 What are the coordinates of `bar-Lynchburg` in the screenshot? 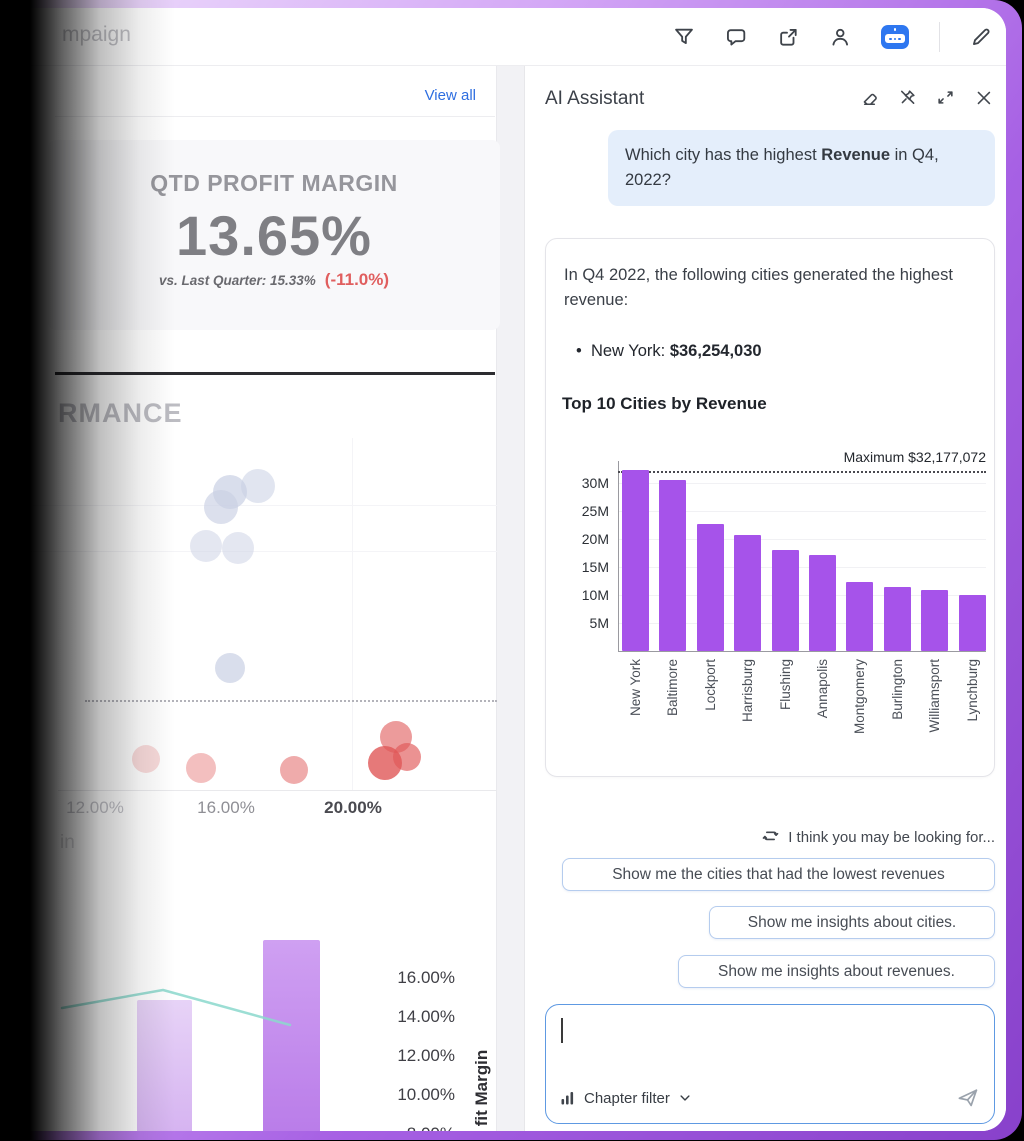 It's located at (972, 623).